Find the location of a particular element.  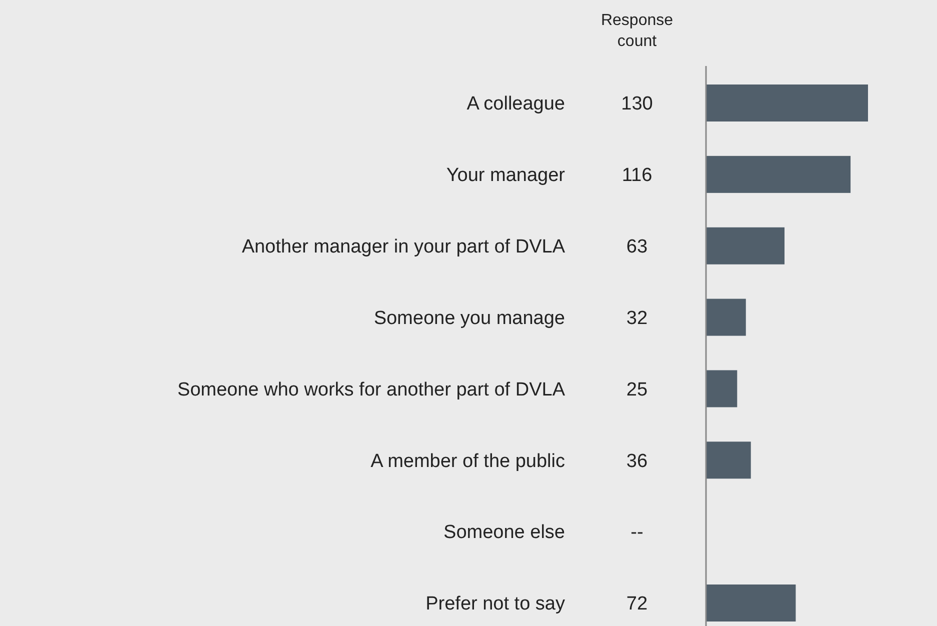

y-tick-label: Someone you manage is located at coordinates (469, 318).